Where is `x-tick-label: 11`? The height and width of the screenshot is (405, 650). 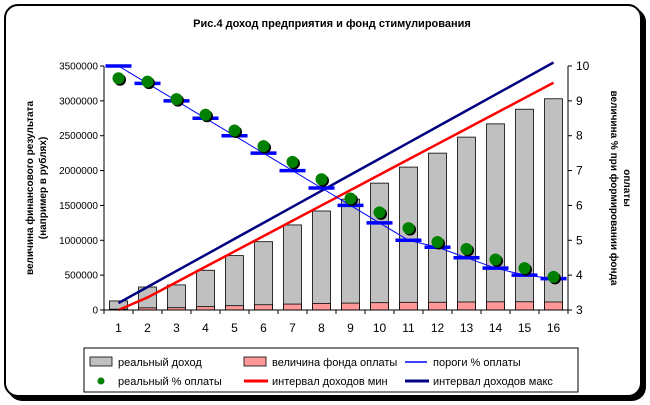 x-tick-label: 11 is located at coordinates (408, 328).